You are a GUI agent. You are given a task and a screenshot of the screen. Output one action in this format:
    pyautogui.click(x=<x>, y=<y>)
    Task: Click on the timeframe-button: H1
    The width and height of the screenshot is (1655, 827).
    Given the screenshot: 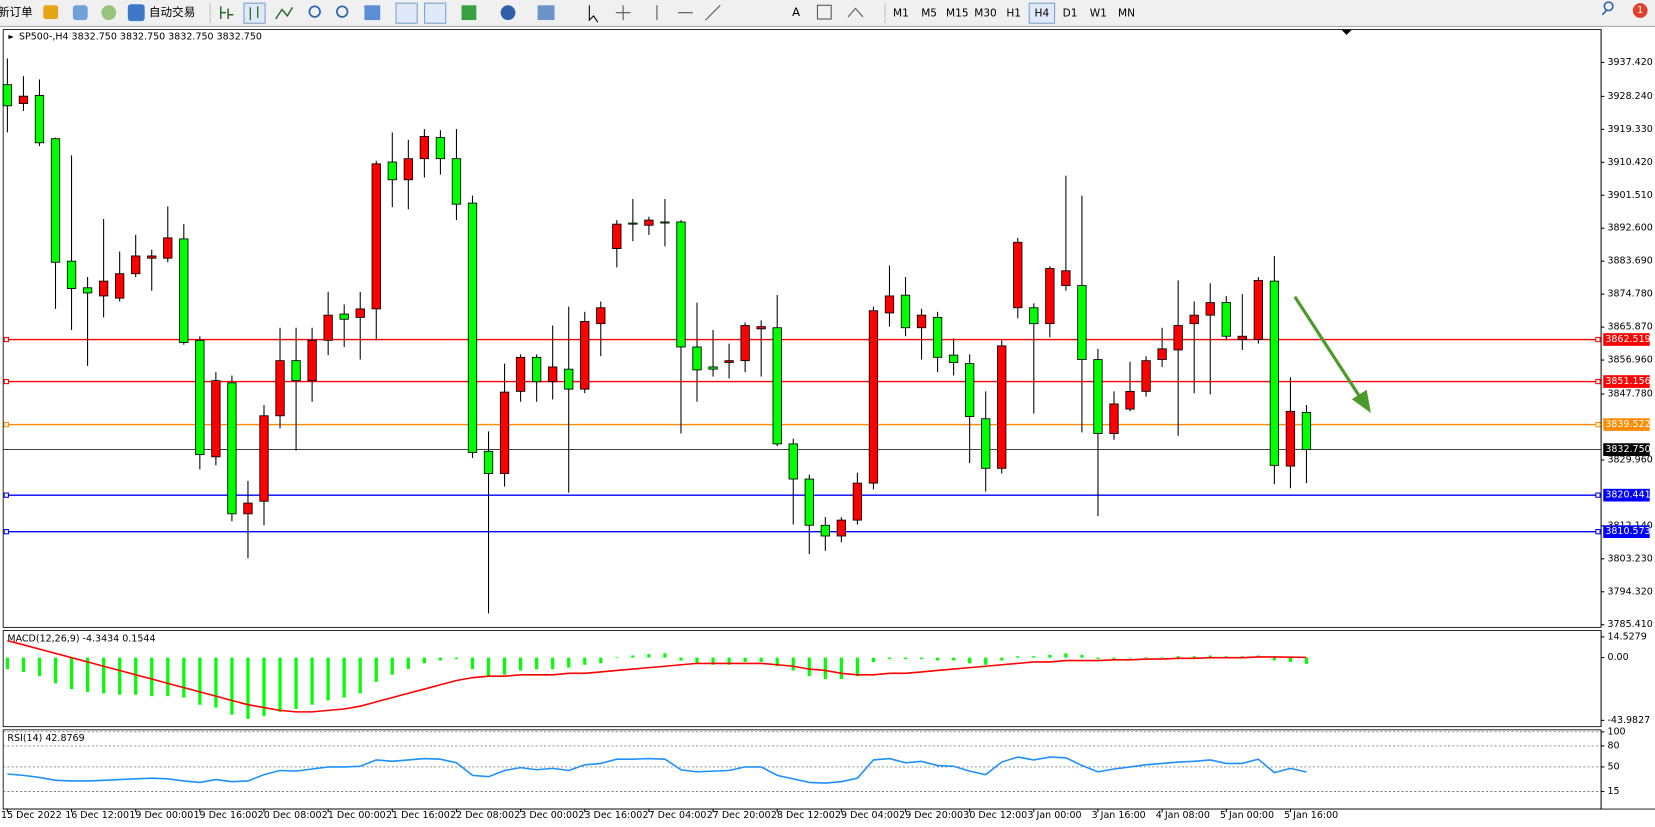 What is the action you would take?
    pyautogui.click(x=1013, y=14)
    